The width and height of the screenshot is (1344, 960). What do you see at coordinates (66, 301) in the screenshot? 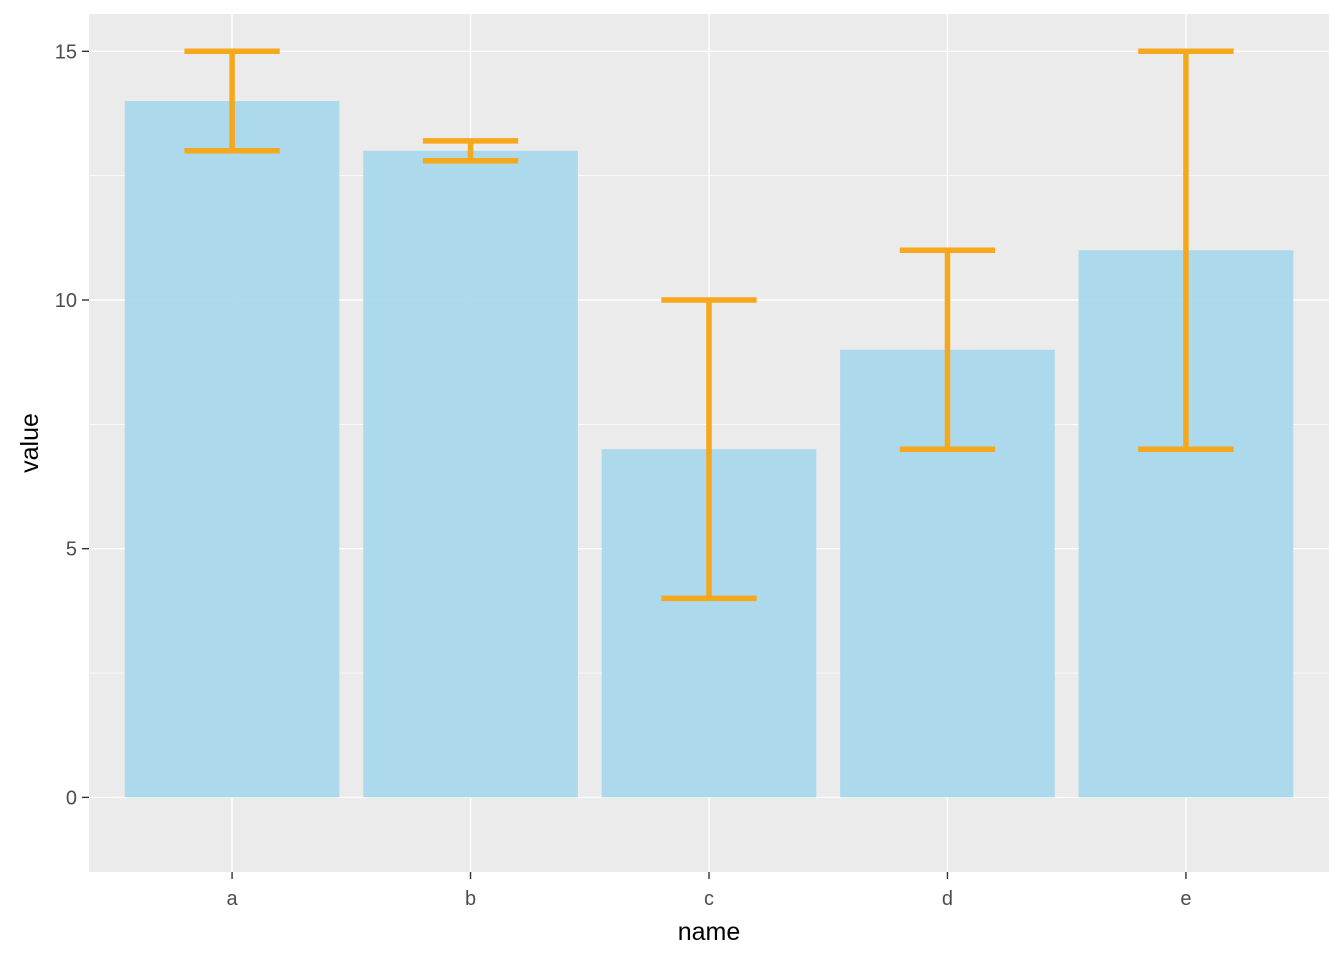
I see `y-tick-label: 10` at bounding box center [66, 301].